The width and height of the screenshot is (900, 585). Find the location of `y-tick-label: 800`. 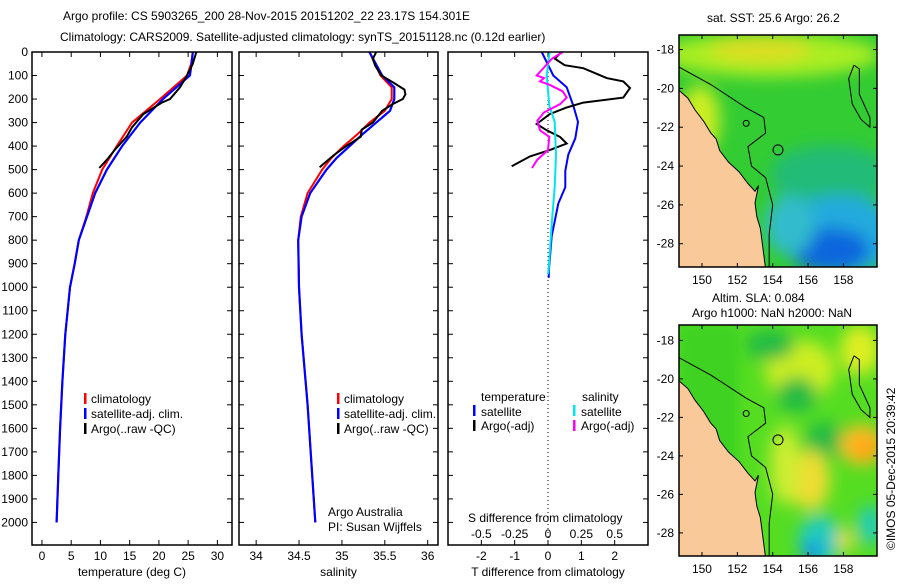

y-tick-label: 800 is located at coordinates (18, 240).